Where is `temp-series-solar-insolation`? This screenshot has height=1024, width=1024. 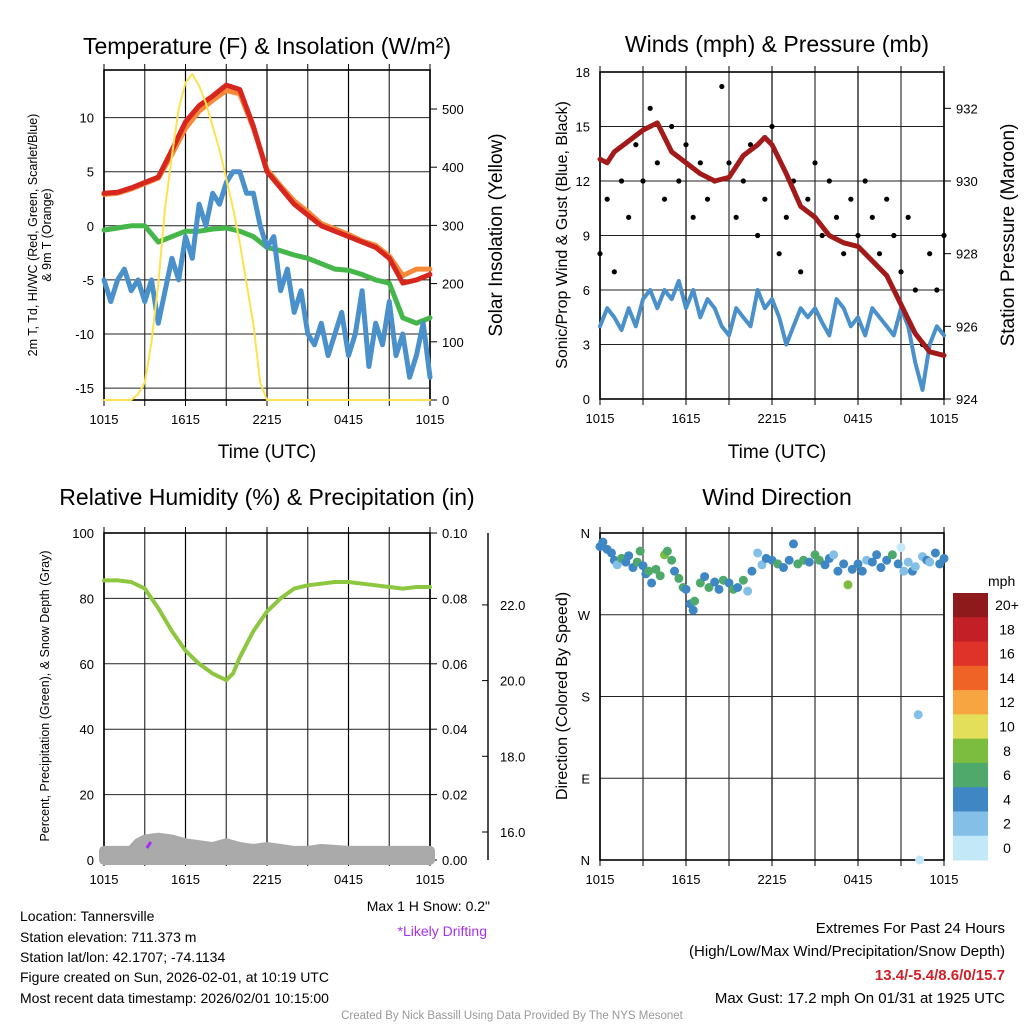 temp-series-solar-insolation is located at coordinates (267, 237).